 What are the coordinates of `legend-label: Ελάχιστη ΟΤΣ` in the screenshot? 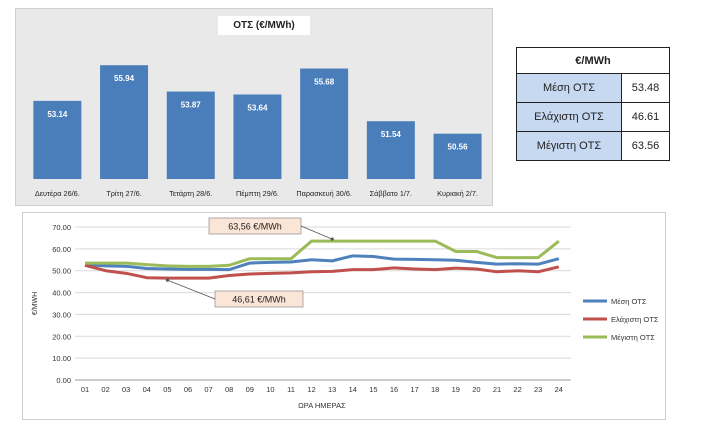 It's located at (635, 319).